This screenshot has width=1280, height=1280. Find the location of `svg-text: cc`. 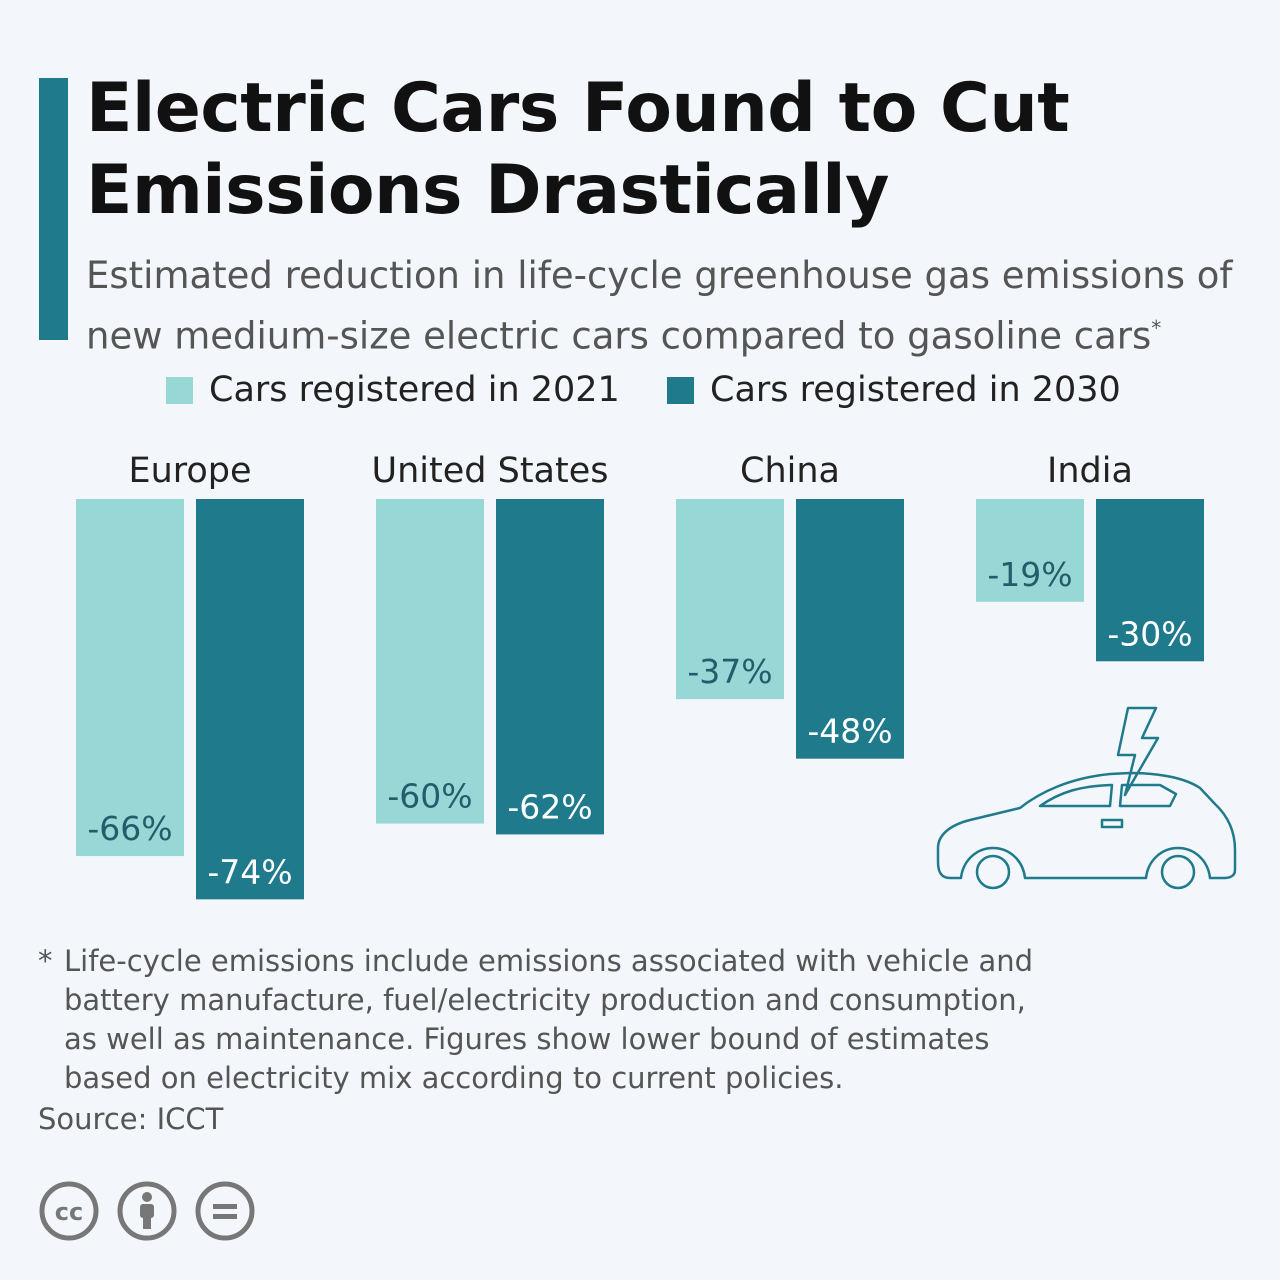

svg-text: cc is located at coordinates (69, 1212).